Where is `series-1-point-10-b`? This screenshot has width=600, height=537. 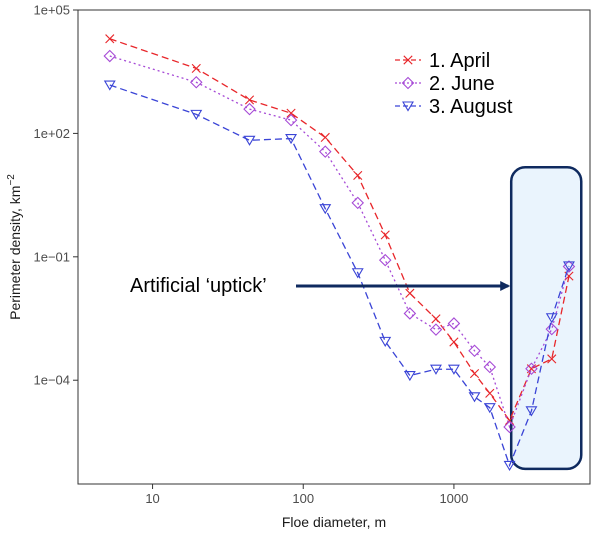
series-1-point-10-b is located at coordinates (474, 373).